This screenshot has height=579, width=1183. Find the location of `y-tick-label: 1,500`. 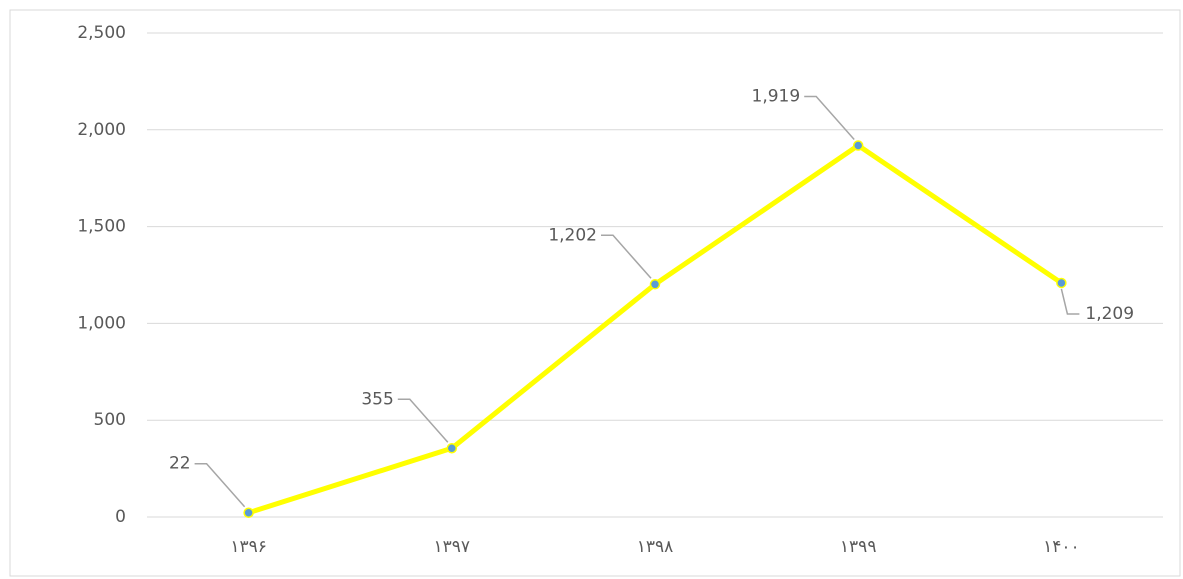

y-tick-label: 1,500 is located at coordinates (101, 227).